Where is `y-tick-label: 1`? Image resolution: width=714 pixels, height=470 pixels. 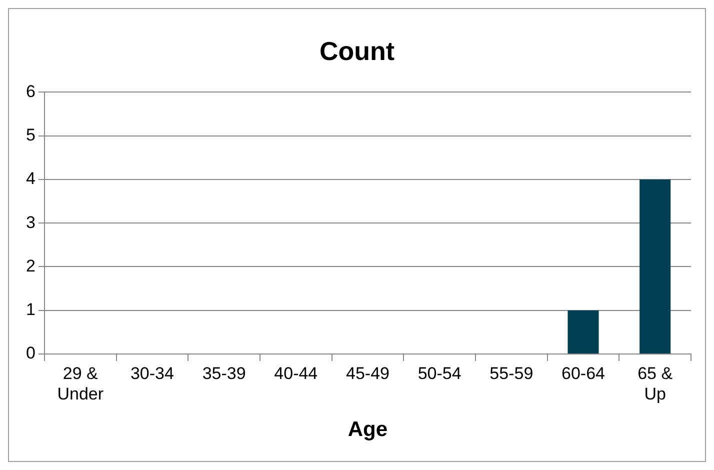
y-tick-label: 1 is located at coordinates (31, 310).